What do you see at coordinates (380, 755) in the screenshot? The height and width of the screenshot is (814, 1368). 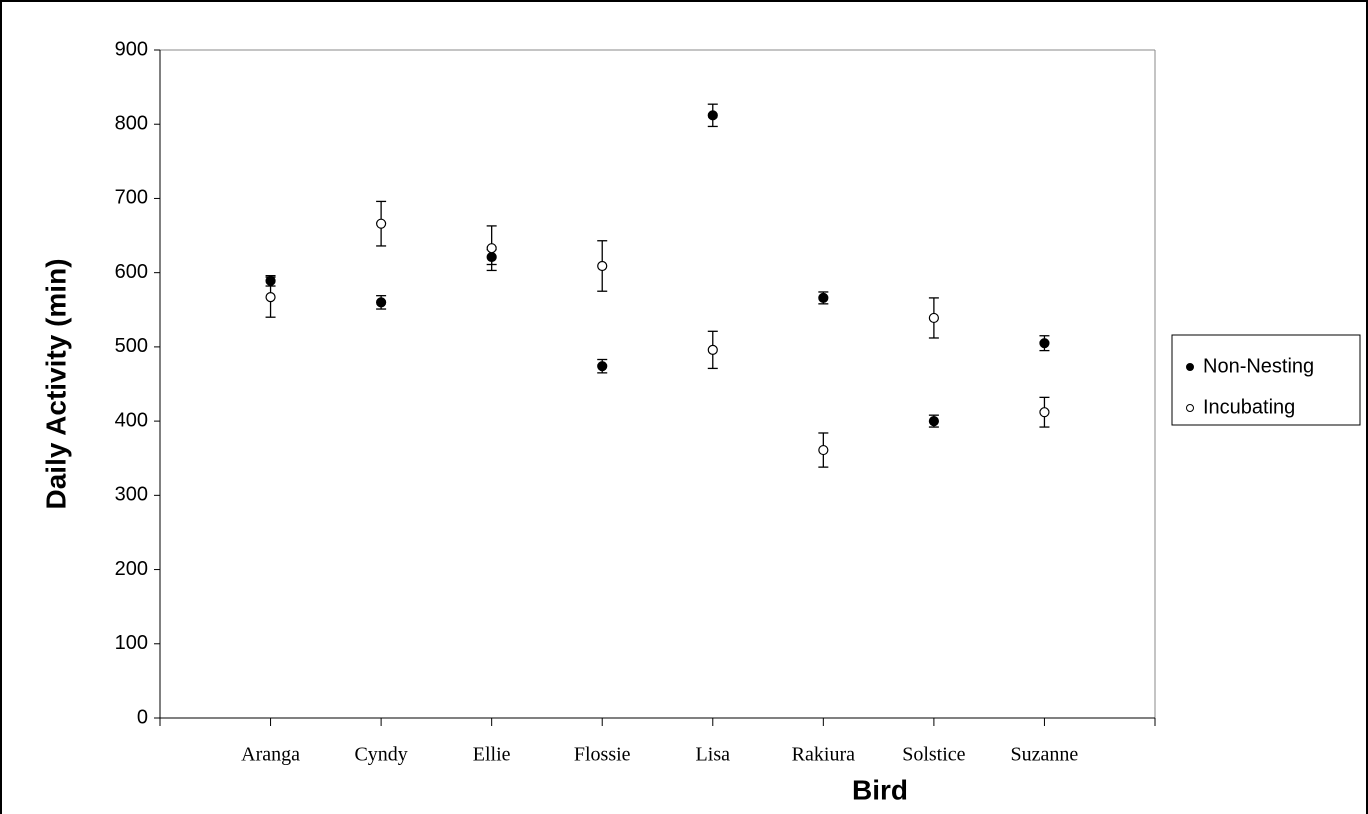 I see `x-tick-label: Cyndy` at bounding box center [380, 755].